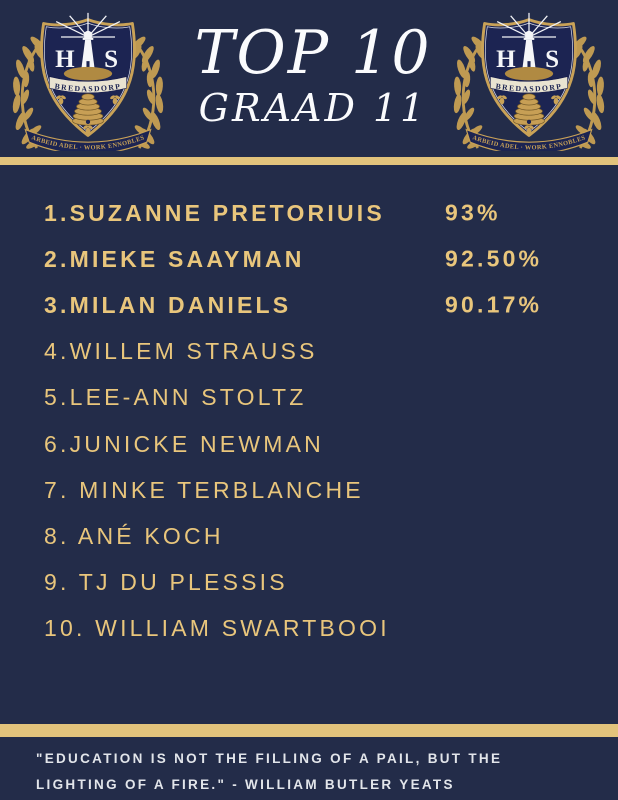 Image resolution: width=618 pixels, height=800 pixels. I want to click on ranking-row: 6.JUNICKE NEWMAN, so click(321, 444).